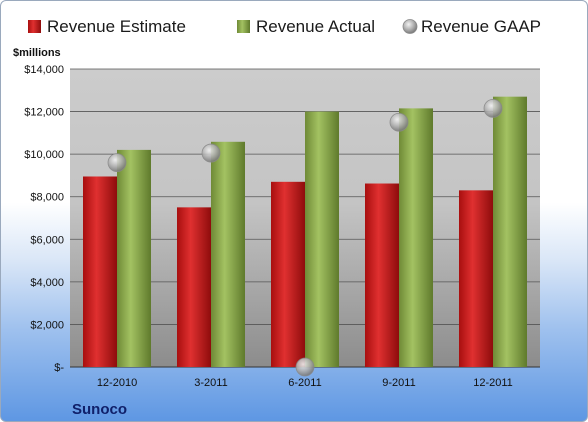  Describe the element at coordinates (44, 113) in the screenshot. I see `y-tick-label: $12,000` at that location.